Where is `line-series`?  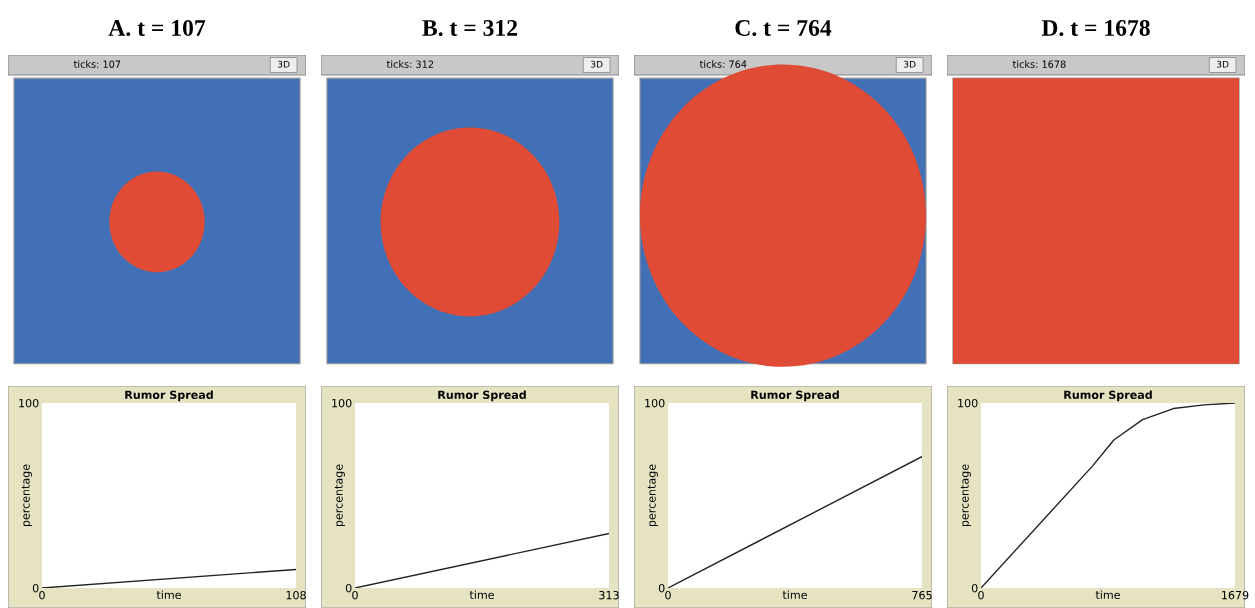
line-series is located at coordinates (1108, 495).